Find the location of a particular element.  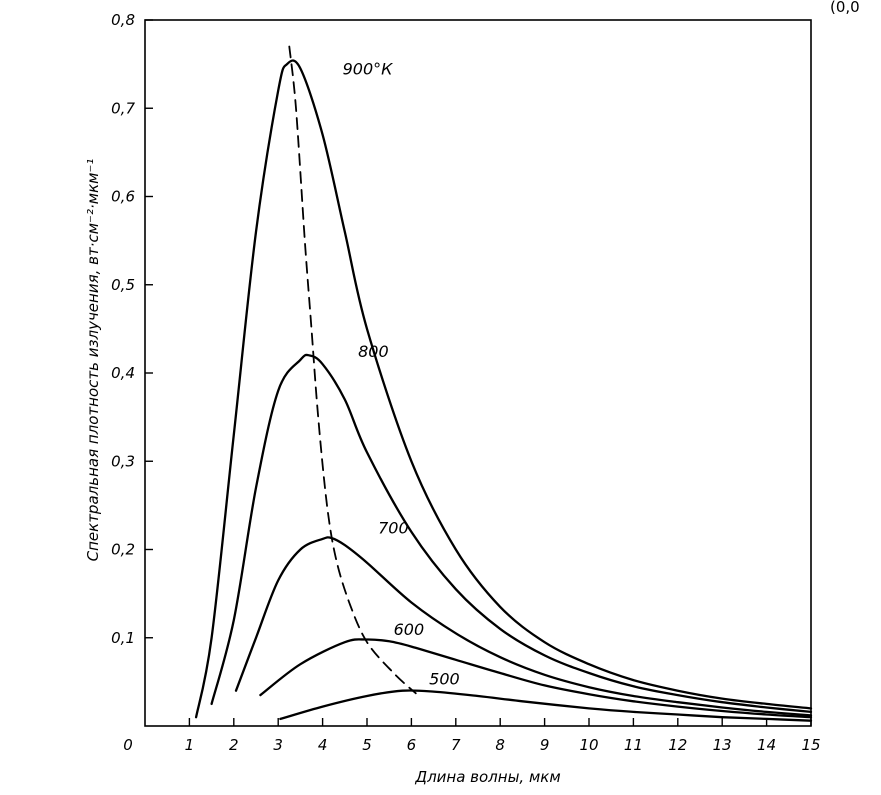

curve-label: 500 is located at coordinates (444, 678).